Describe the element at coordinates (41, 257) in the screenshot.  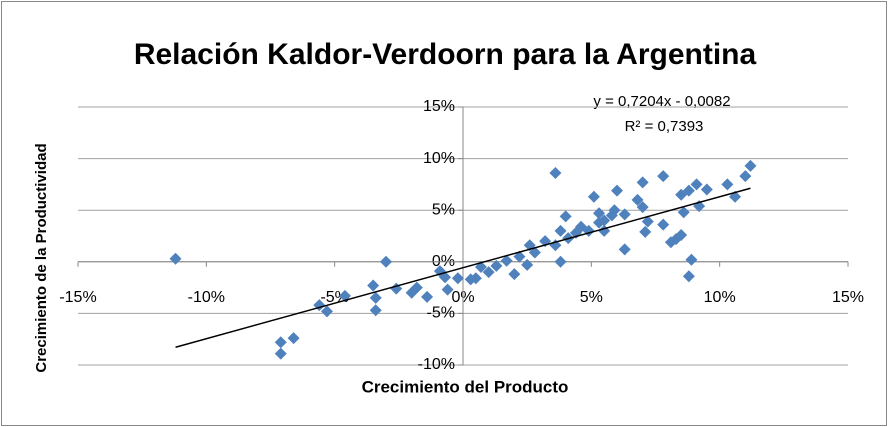
I see `y-axis-label: Crecimiento de la Productividad` at that location.